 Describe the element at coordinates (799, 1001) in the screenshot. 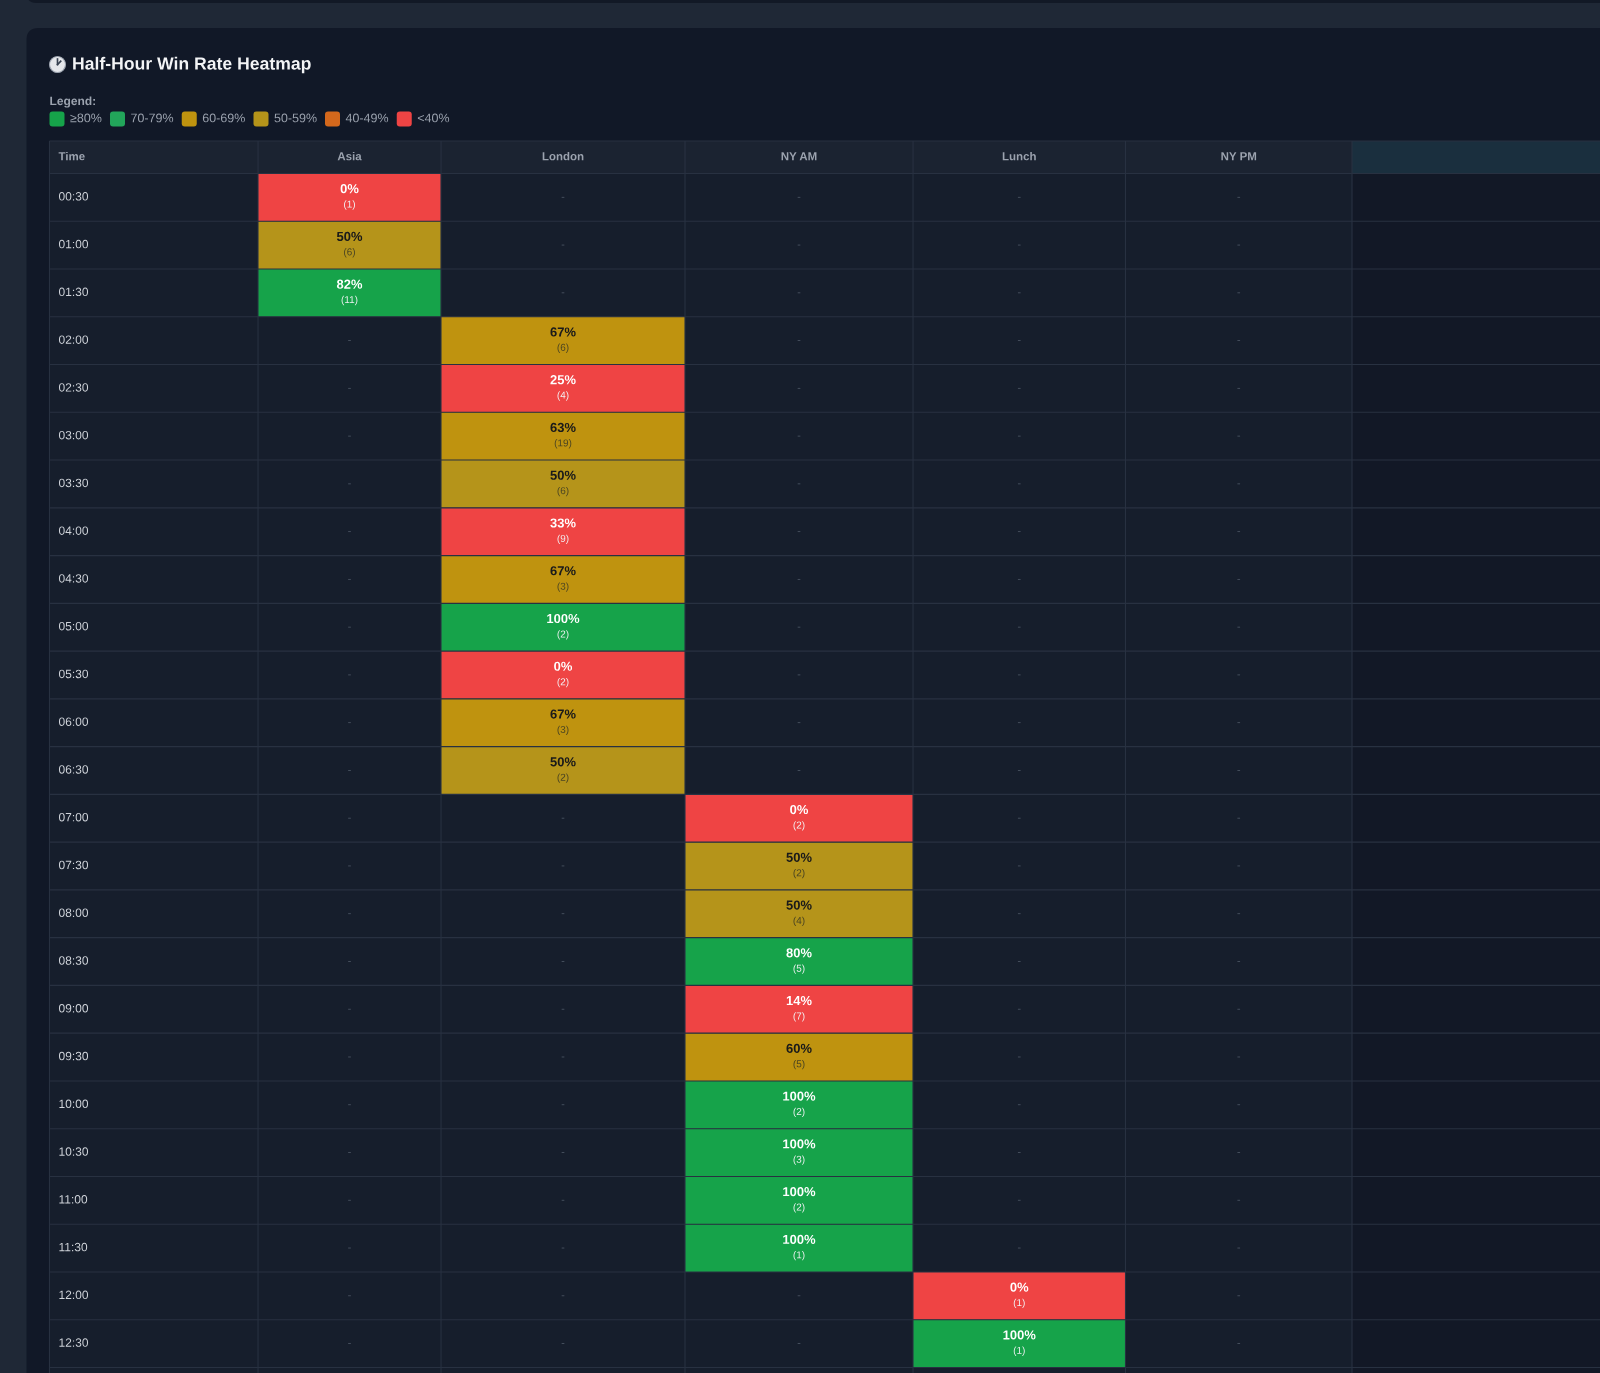

I see `data-label: 14%` at that location.